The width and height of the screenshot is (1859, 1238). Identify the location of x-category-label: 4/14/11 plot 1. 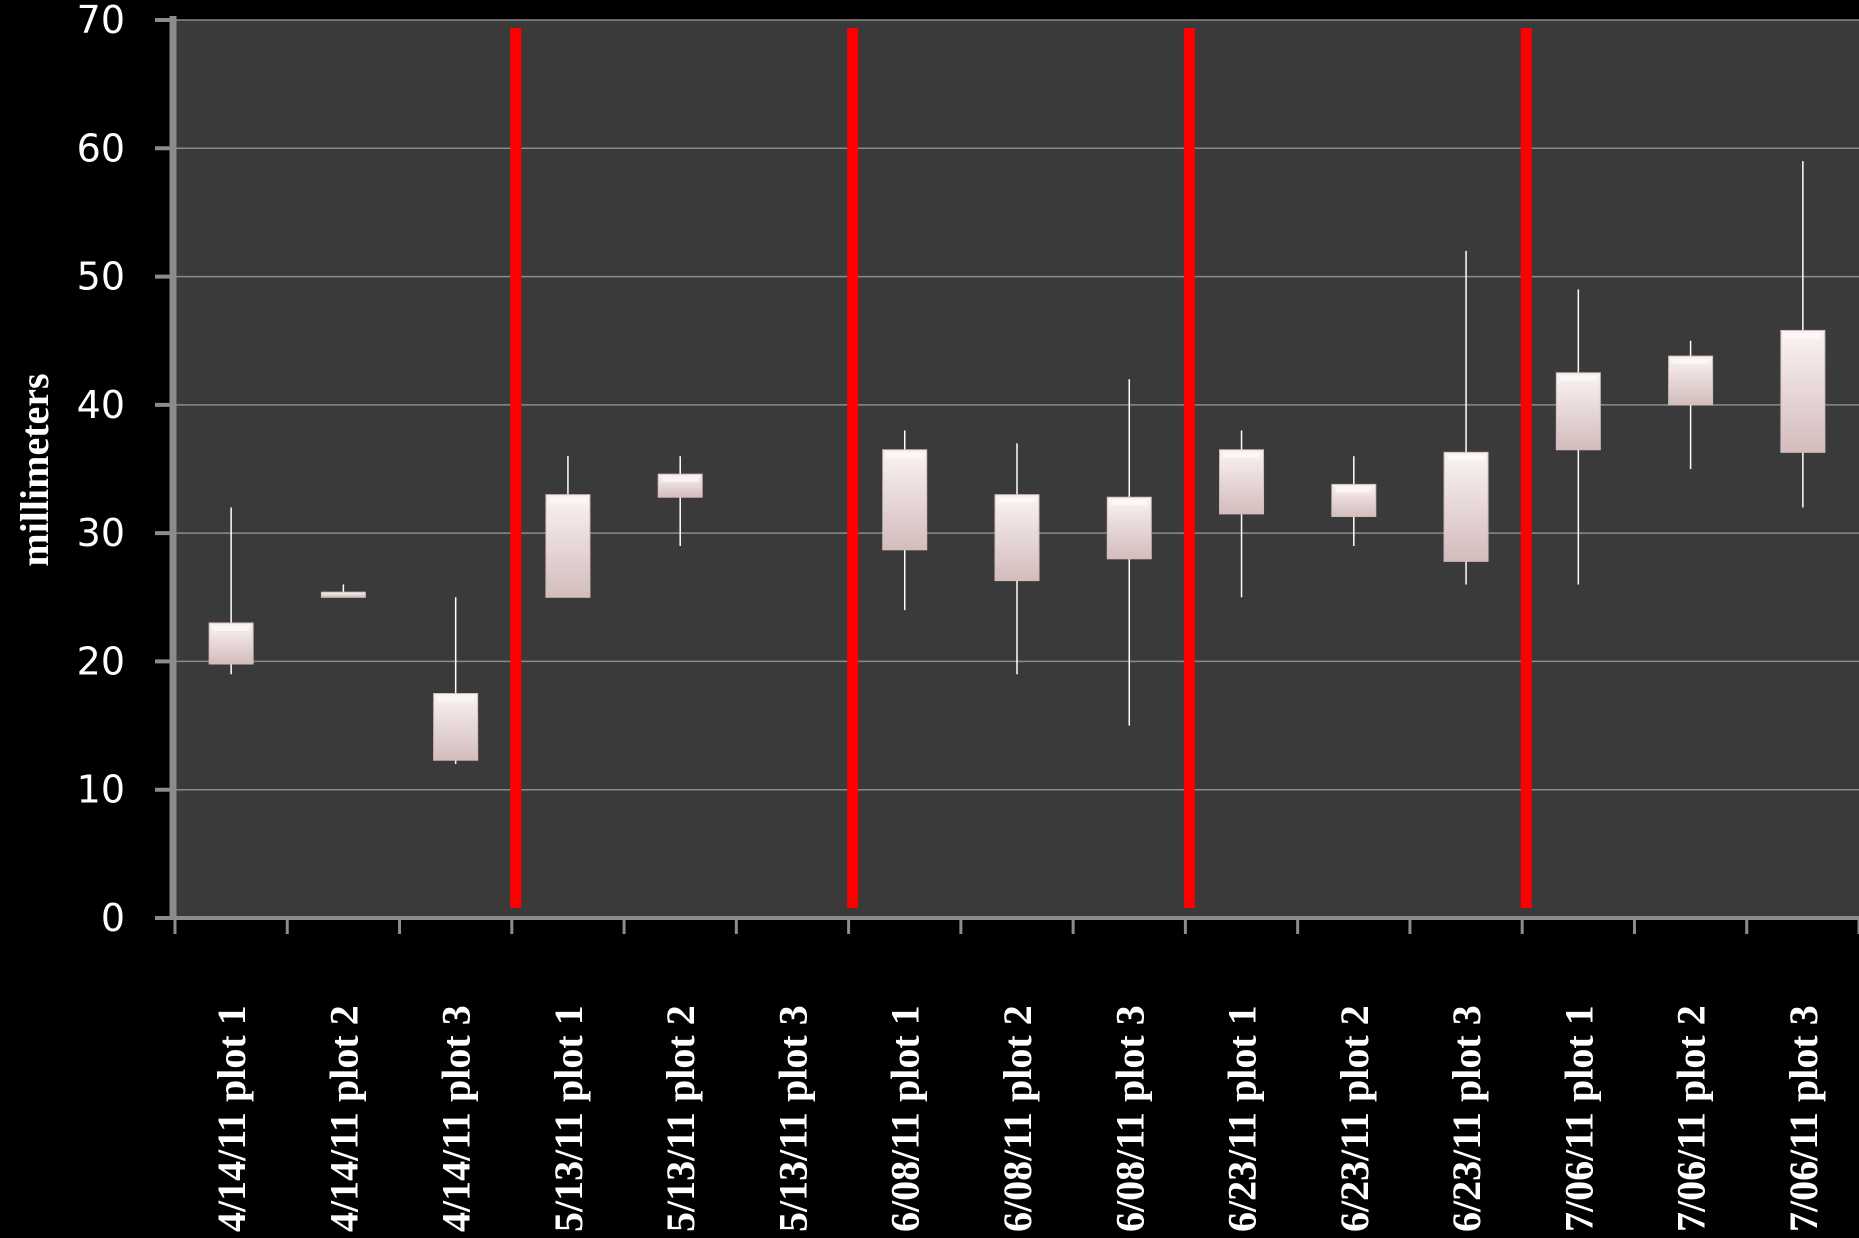
(231, 1118).